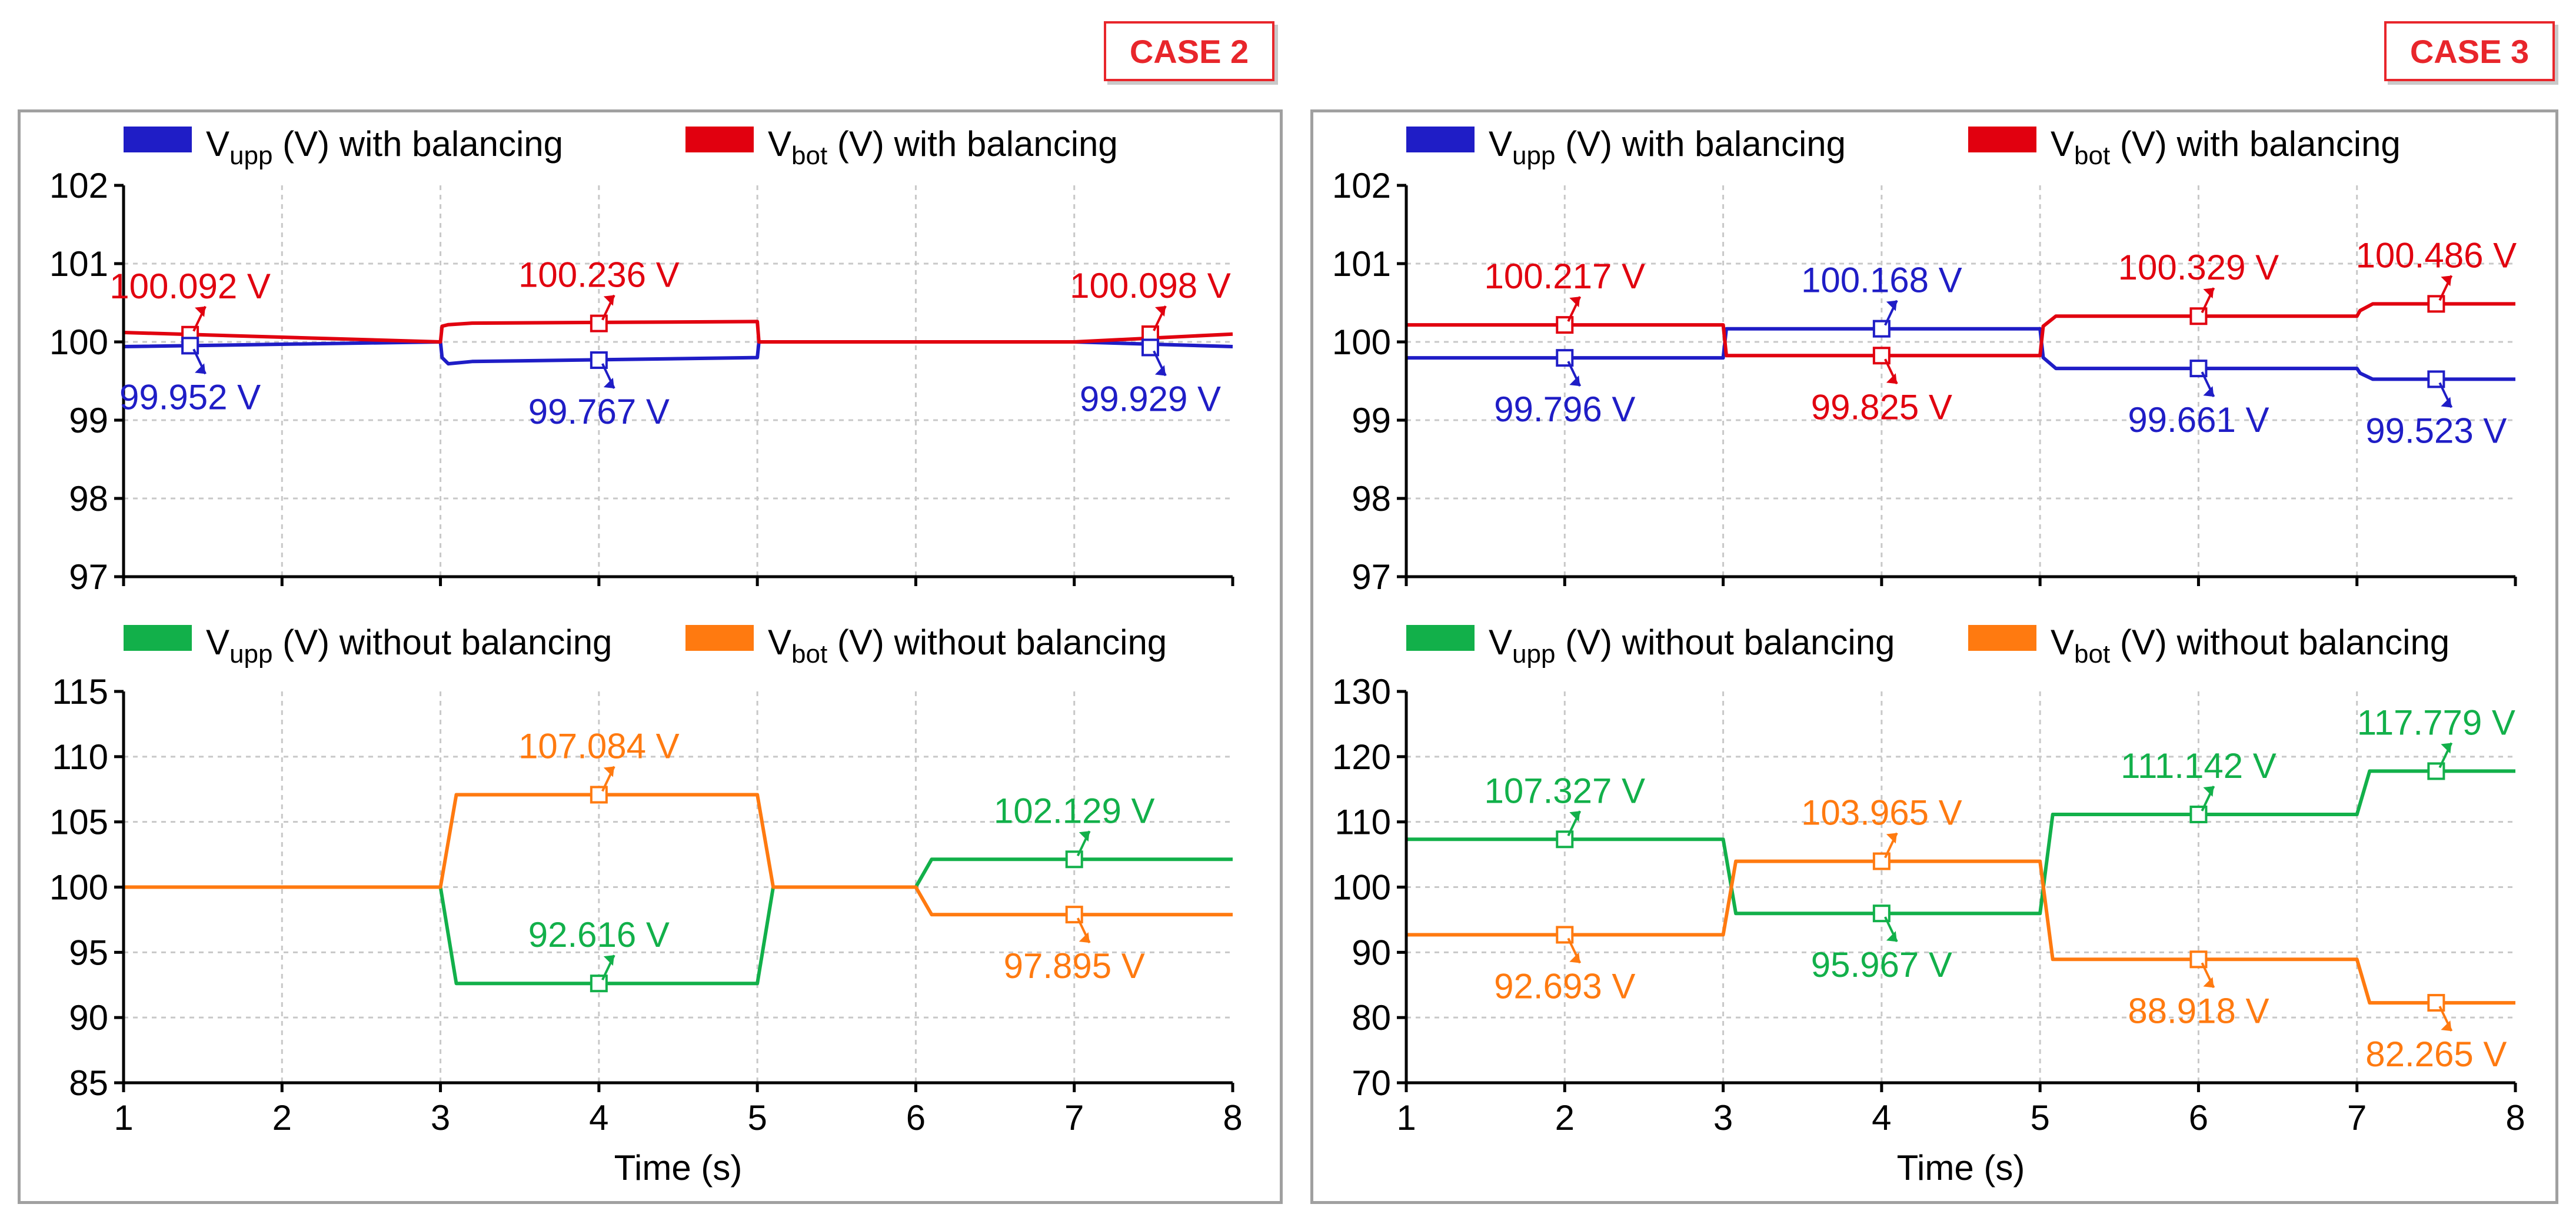 The image size is (2576, 1224). What do you see at coordinates (1406, 1117) in the screenshot?
I see `x-tick-label: 1` at bounding box center [1406, 1117].